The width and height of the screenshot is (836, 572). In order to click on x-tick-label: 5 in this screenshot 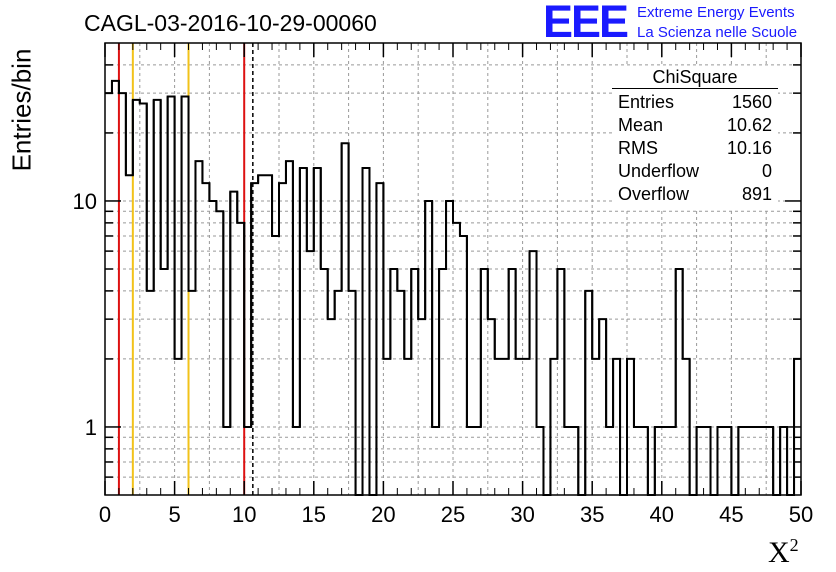, I will do `click(174, 514)`.